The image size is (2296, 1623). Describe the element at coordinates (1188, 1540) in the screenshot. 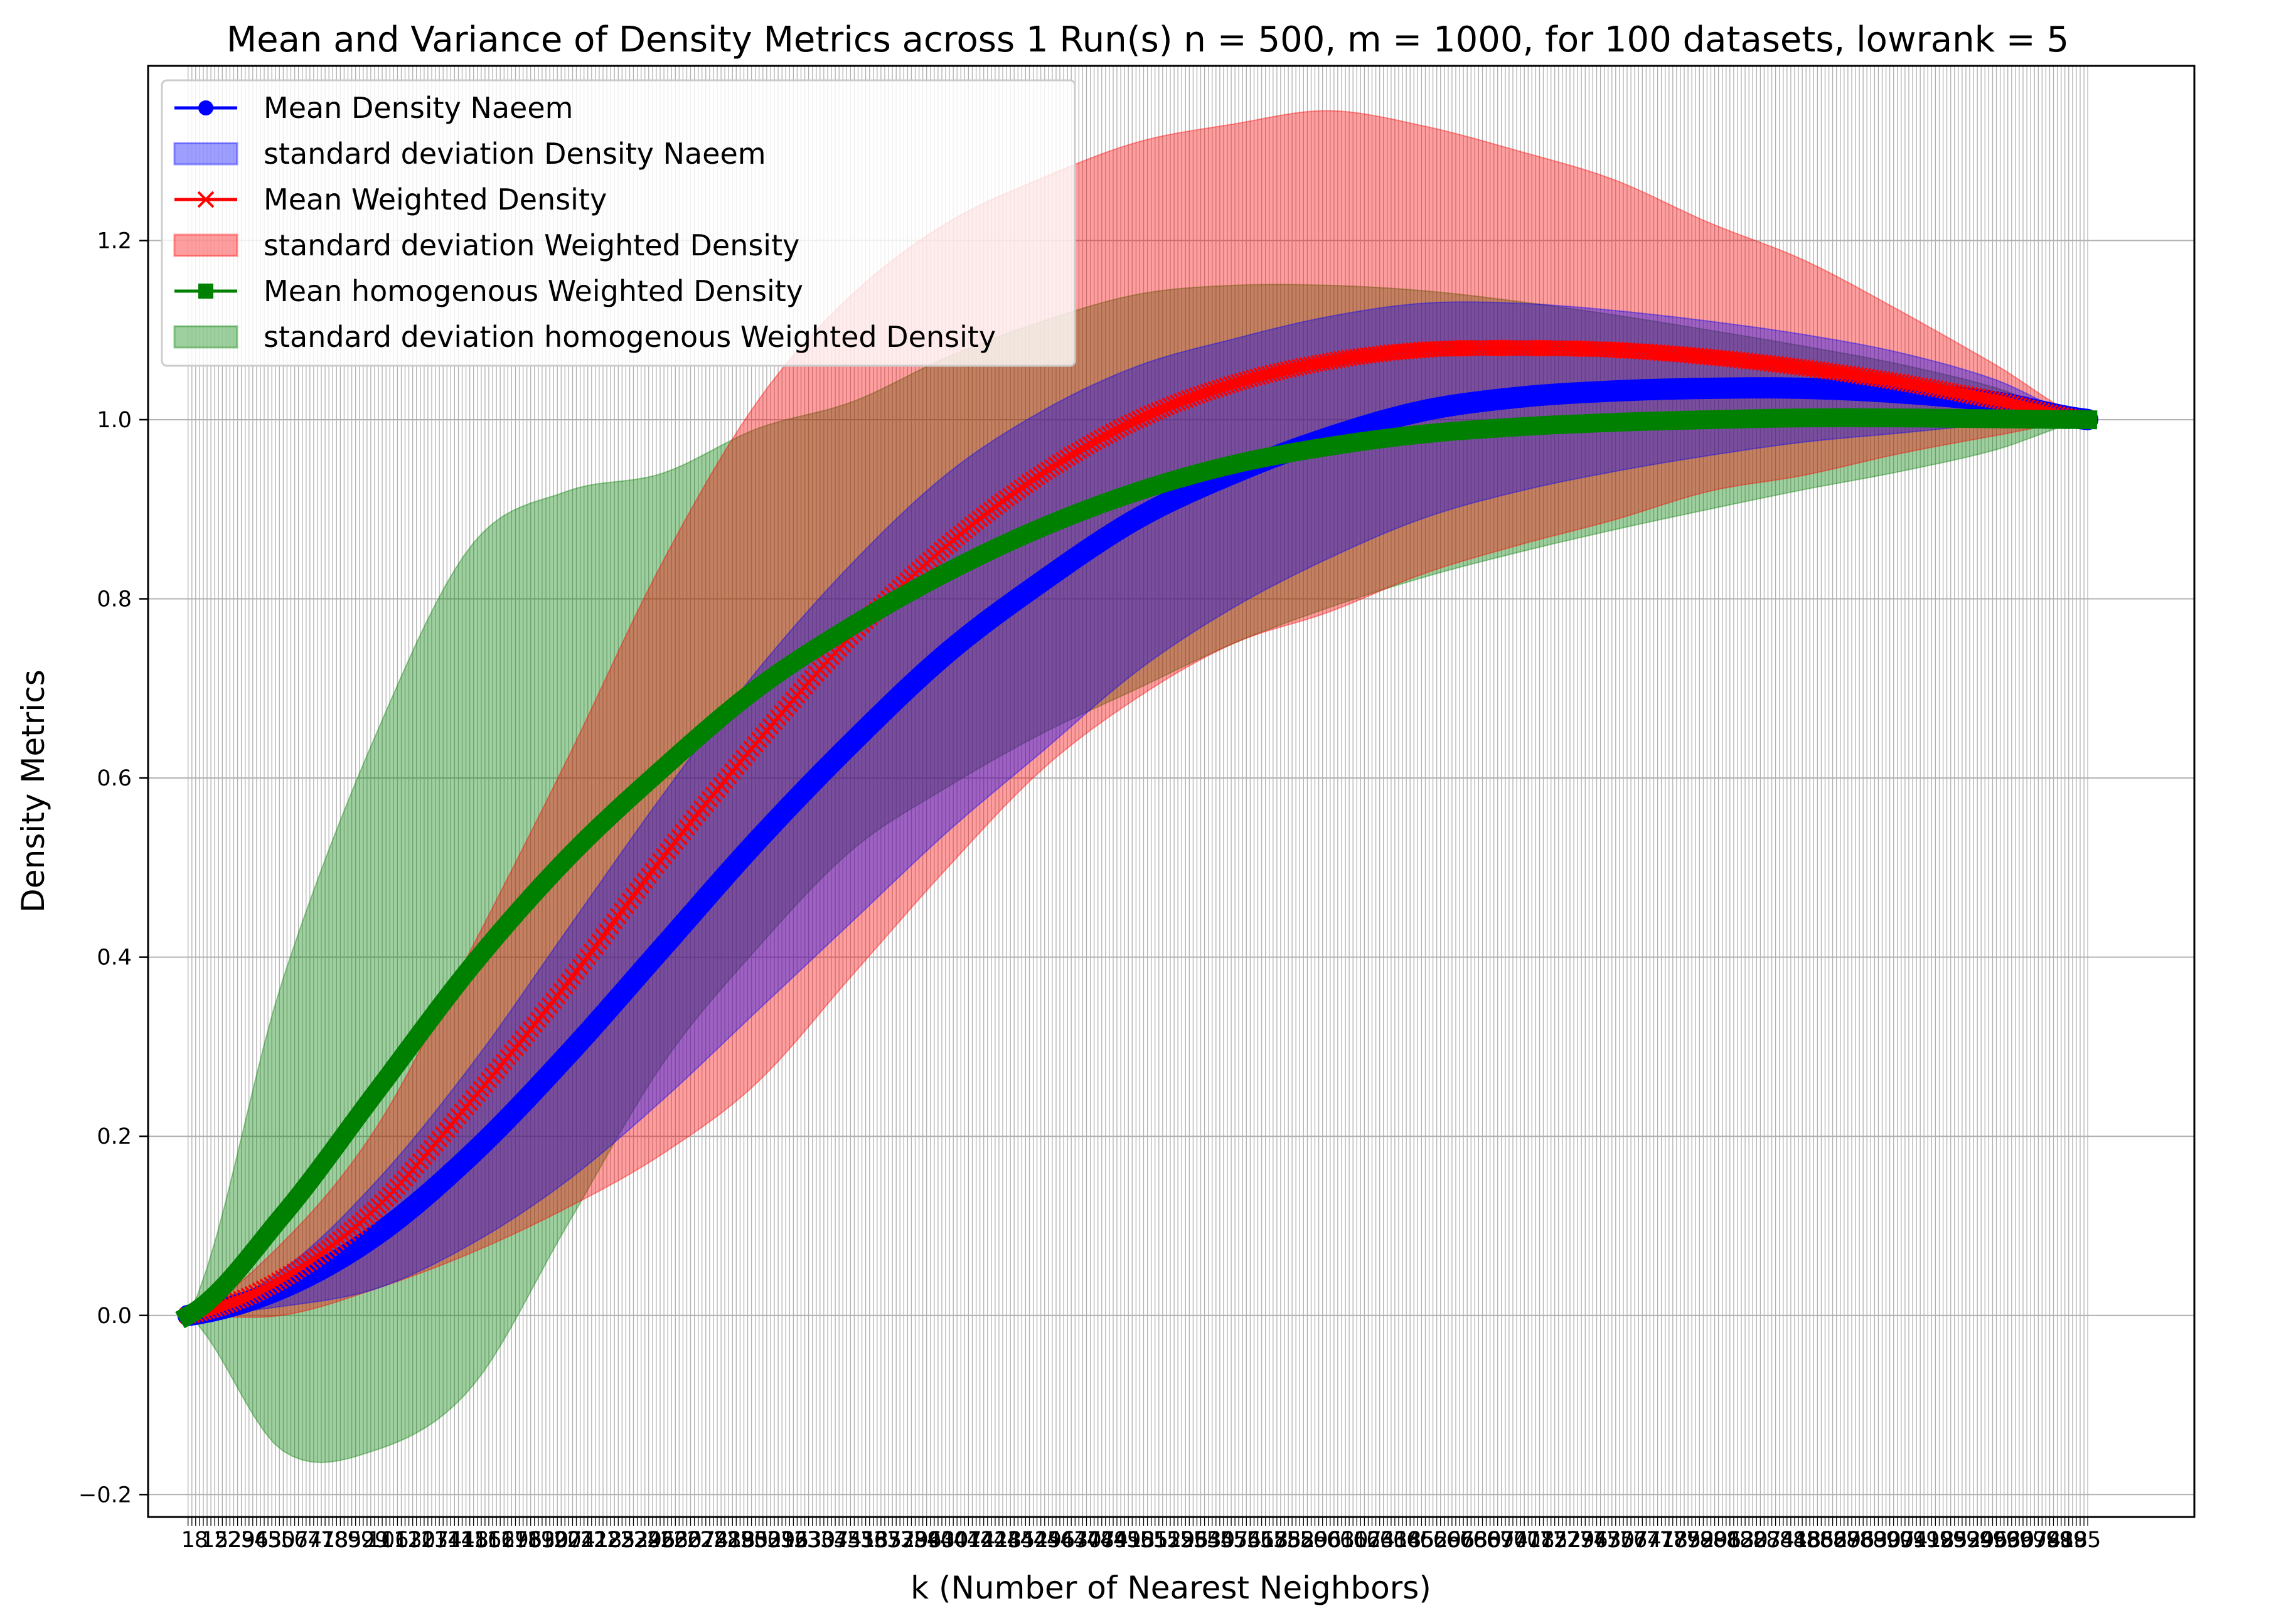

I see `x-tick-label: 526` at that location.